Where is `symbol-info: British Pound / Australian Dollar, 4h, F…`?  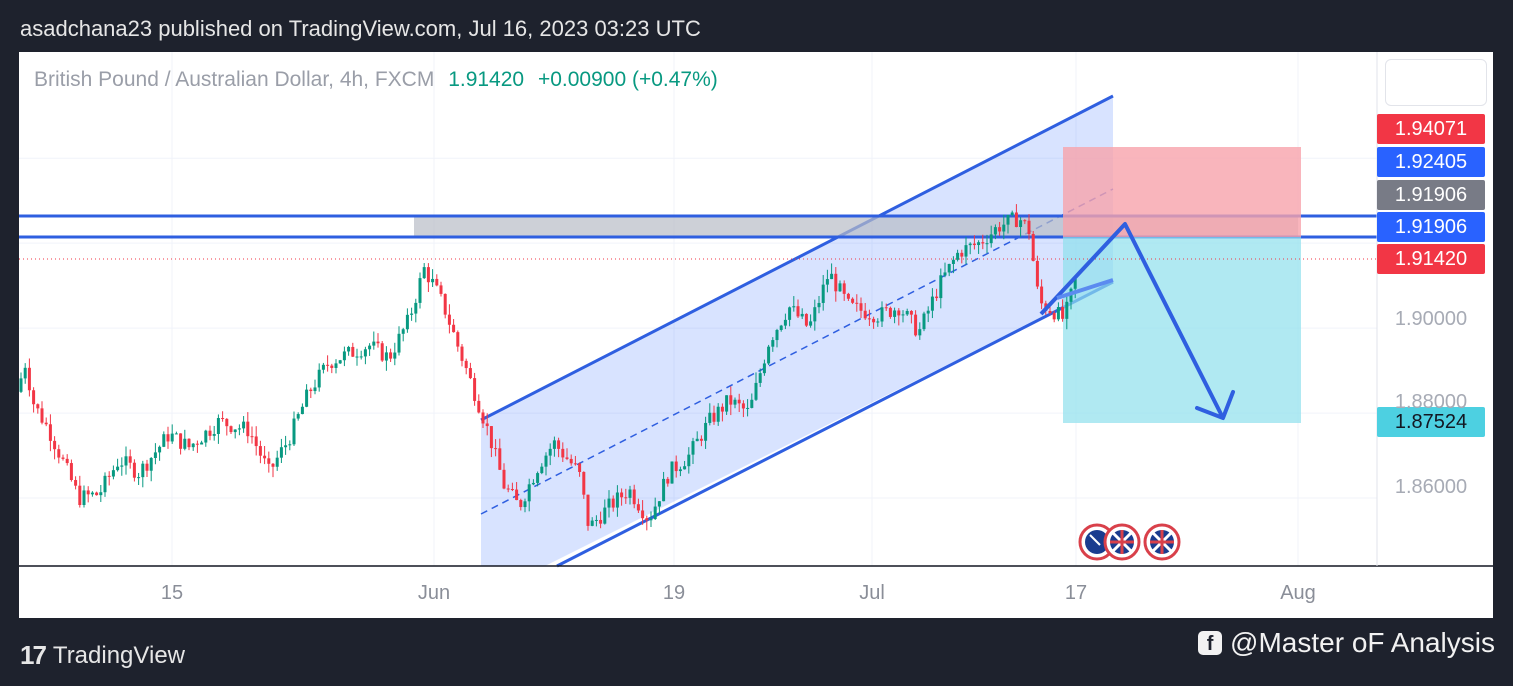
symbol-info: British Pound / Australian Dollar, 4h, F… is located at coordinates (376, 80).